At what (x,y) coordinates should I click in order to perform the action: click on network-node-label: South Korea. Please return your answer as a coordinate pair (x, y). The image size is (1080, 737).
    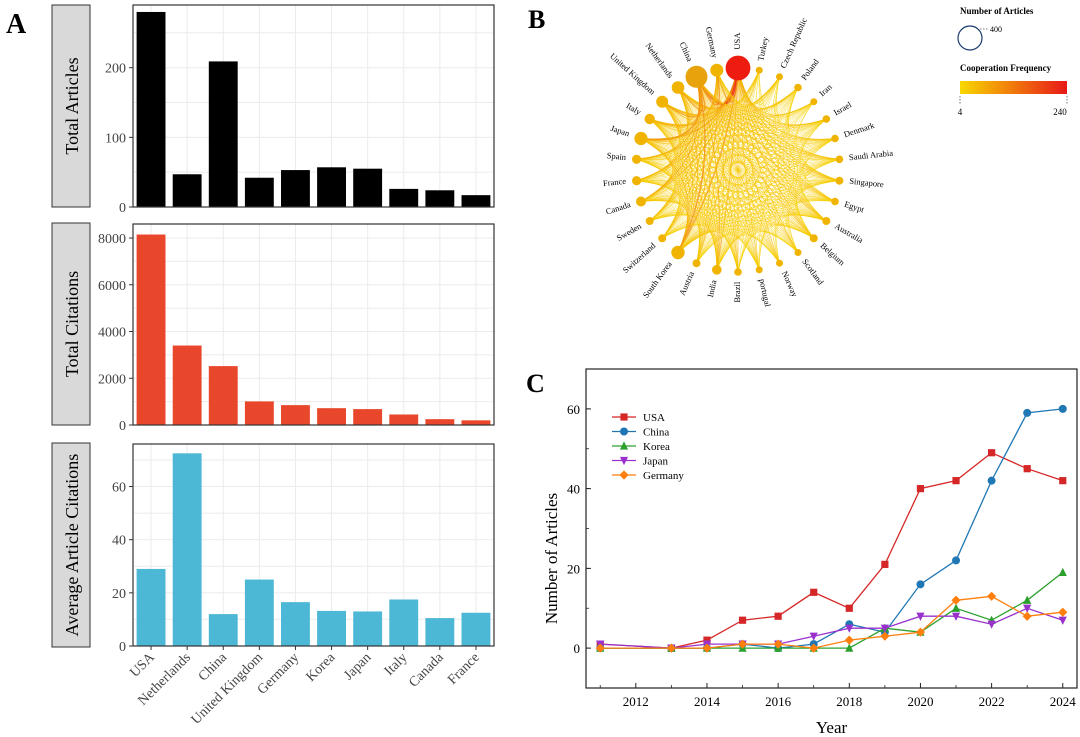
    Looking at the image, I should click on (657, 279).